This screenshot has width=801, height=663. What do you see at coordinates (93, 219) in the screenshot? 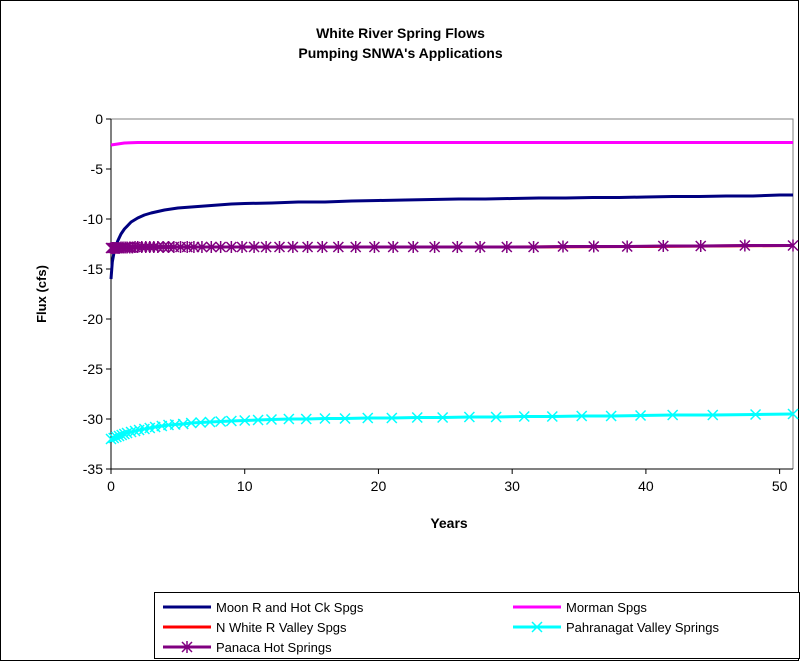
I see `y-tick-label: -10` at bounding box center [93, 219].